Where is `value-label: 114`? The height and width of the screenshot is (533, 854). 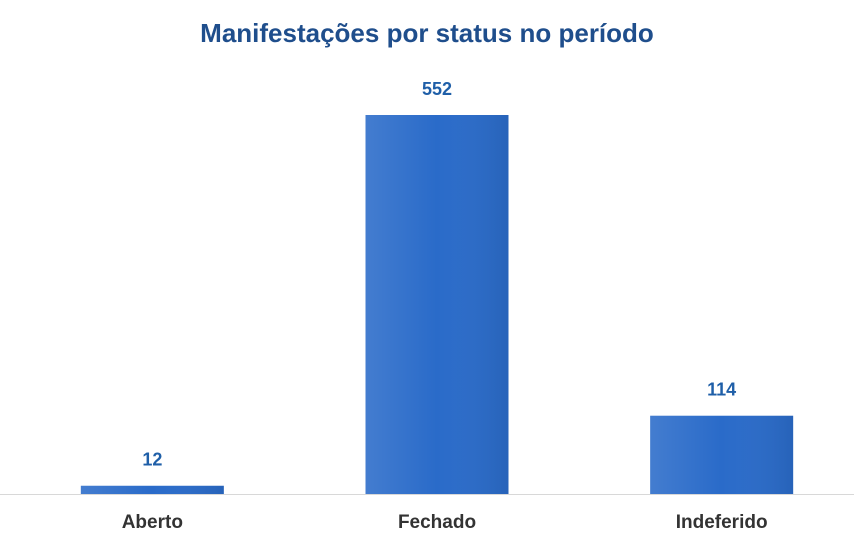 value-label: 114 is located at coordinates (721, 389).